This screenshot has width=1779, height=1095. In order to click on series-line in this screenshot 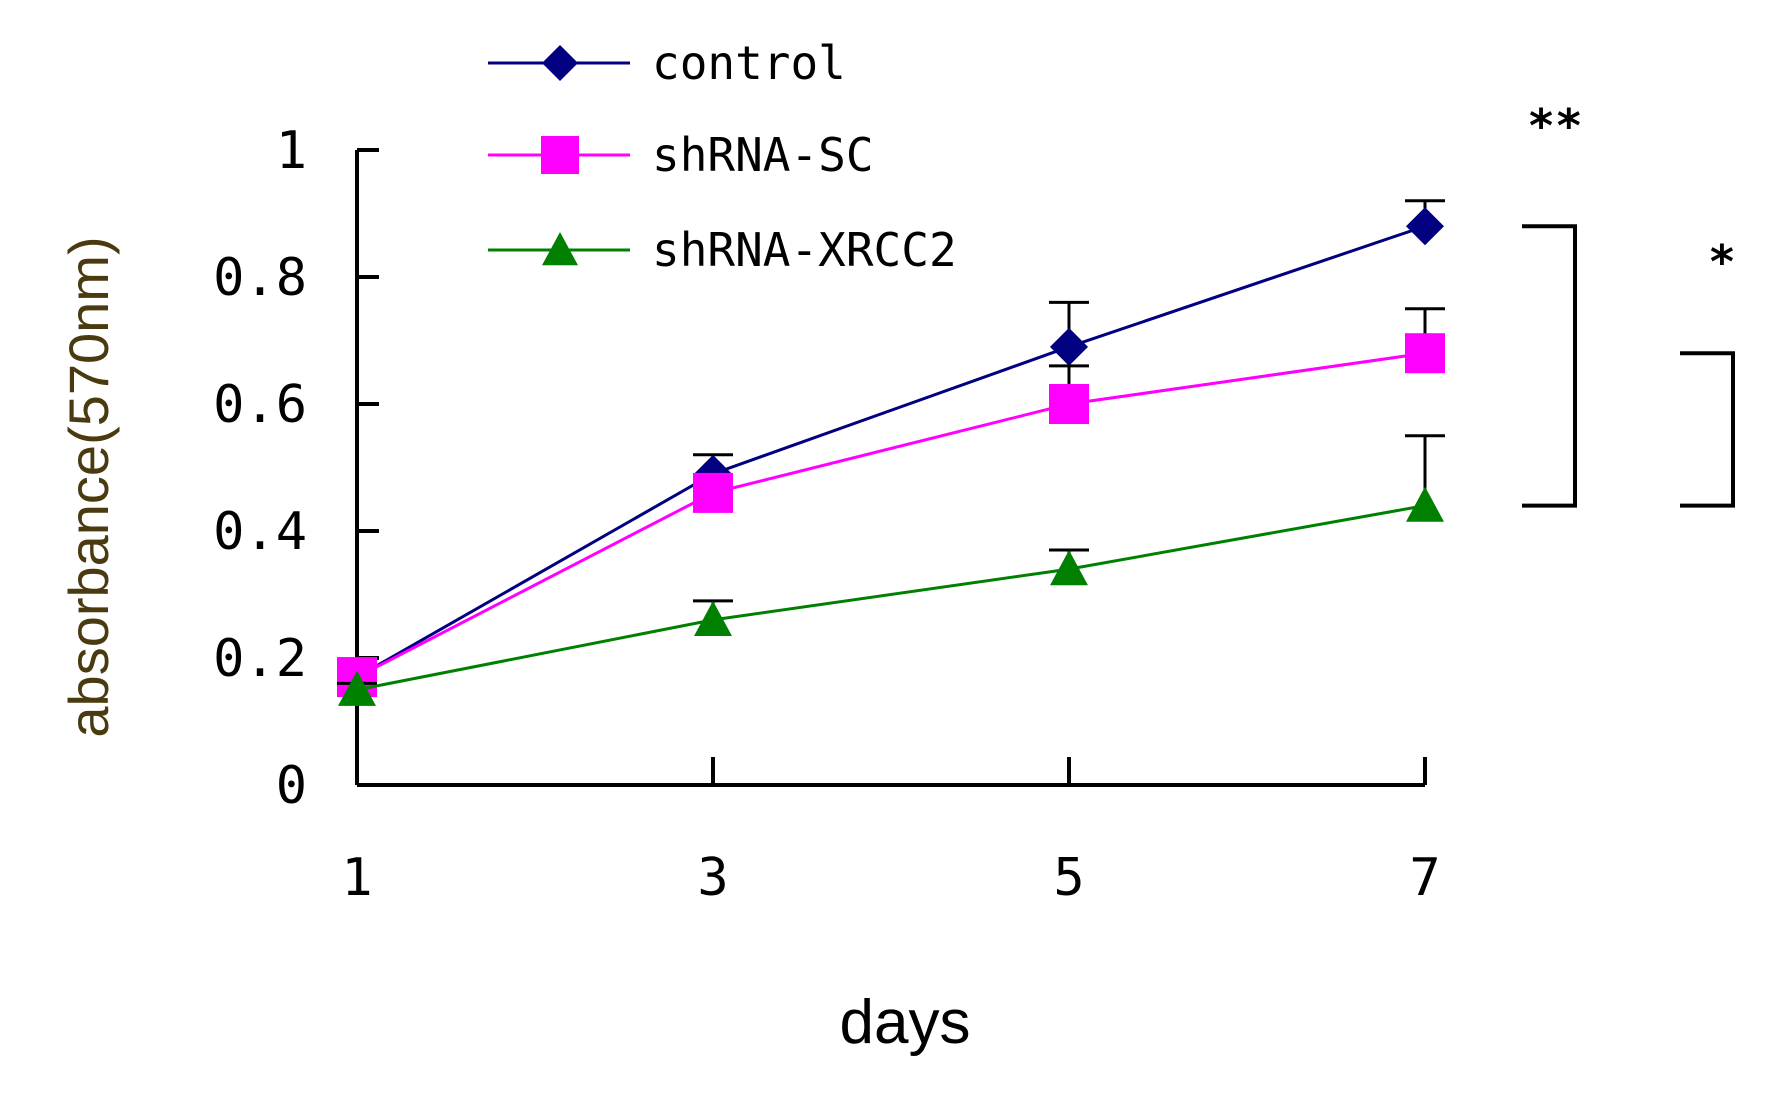, I will do `click(891, 598)`.